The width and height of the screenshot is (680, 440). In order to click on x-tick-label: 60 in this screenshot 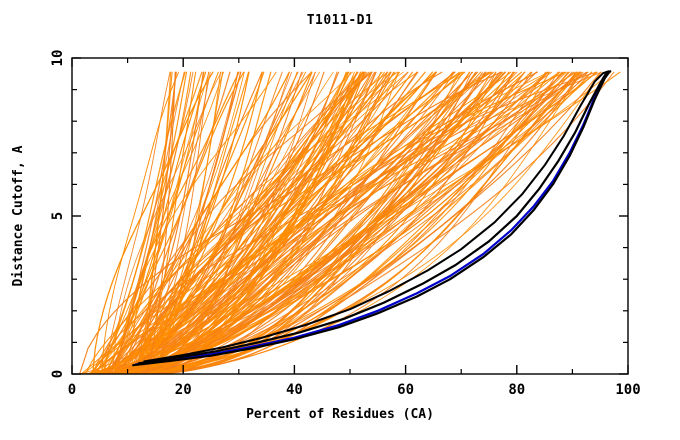, I will do `click(405, 390)`.